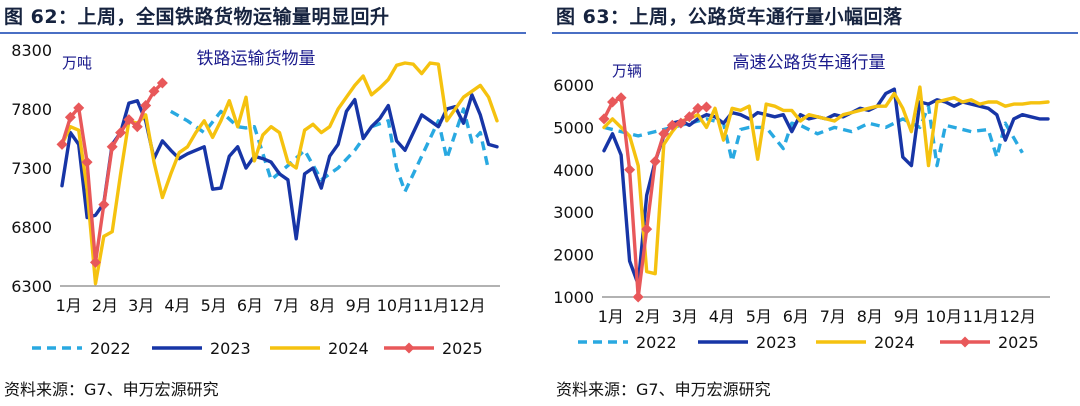 This screenshot has height=406, width=1080. I want to click on figure-title: 图 63：上周，公路货车通行量小幅回落, so click(729, 17).